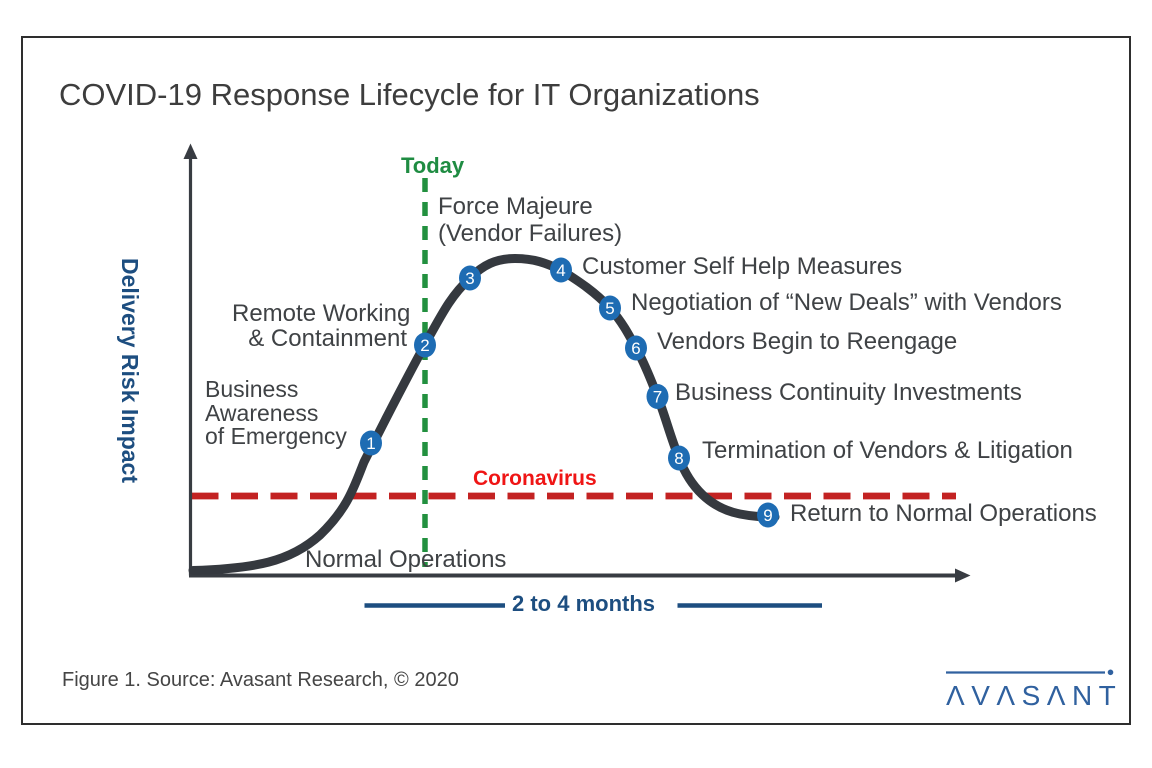 The width and height of the screenshot is (1152, 768). What do you see at coordinates (424, 345) in the screenshot?
I see `svg-text: 2` at bounding box center [424, 345].